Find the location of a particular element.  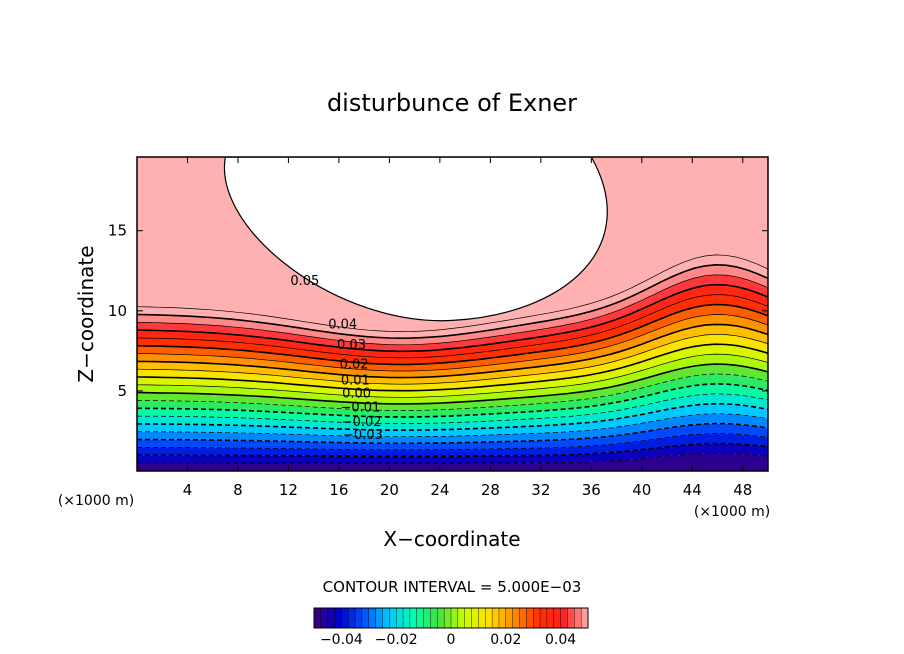

contour-labels: 0.05 0.04 0.03 0.020.010.00−0.01−0.02−0.03 is located at coordinates (336, 358).